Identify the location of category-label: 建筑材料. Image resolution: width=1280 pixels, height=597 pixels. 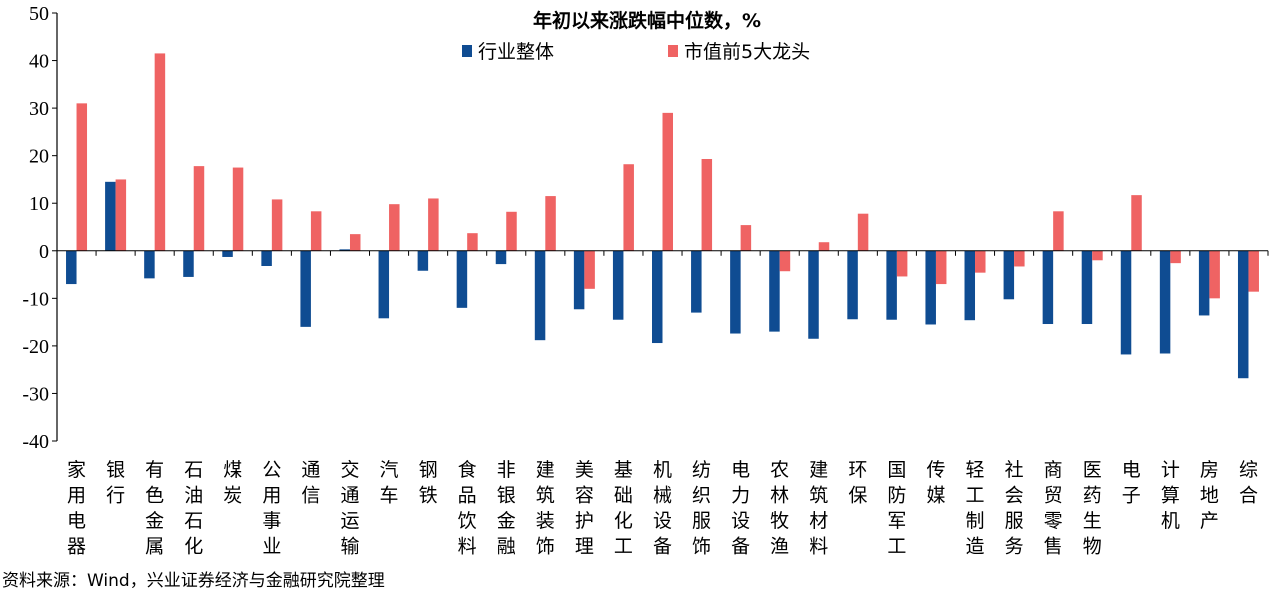
(818, 508).